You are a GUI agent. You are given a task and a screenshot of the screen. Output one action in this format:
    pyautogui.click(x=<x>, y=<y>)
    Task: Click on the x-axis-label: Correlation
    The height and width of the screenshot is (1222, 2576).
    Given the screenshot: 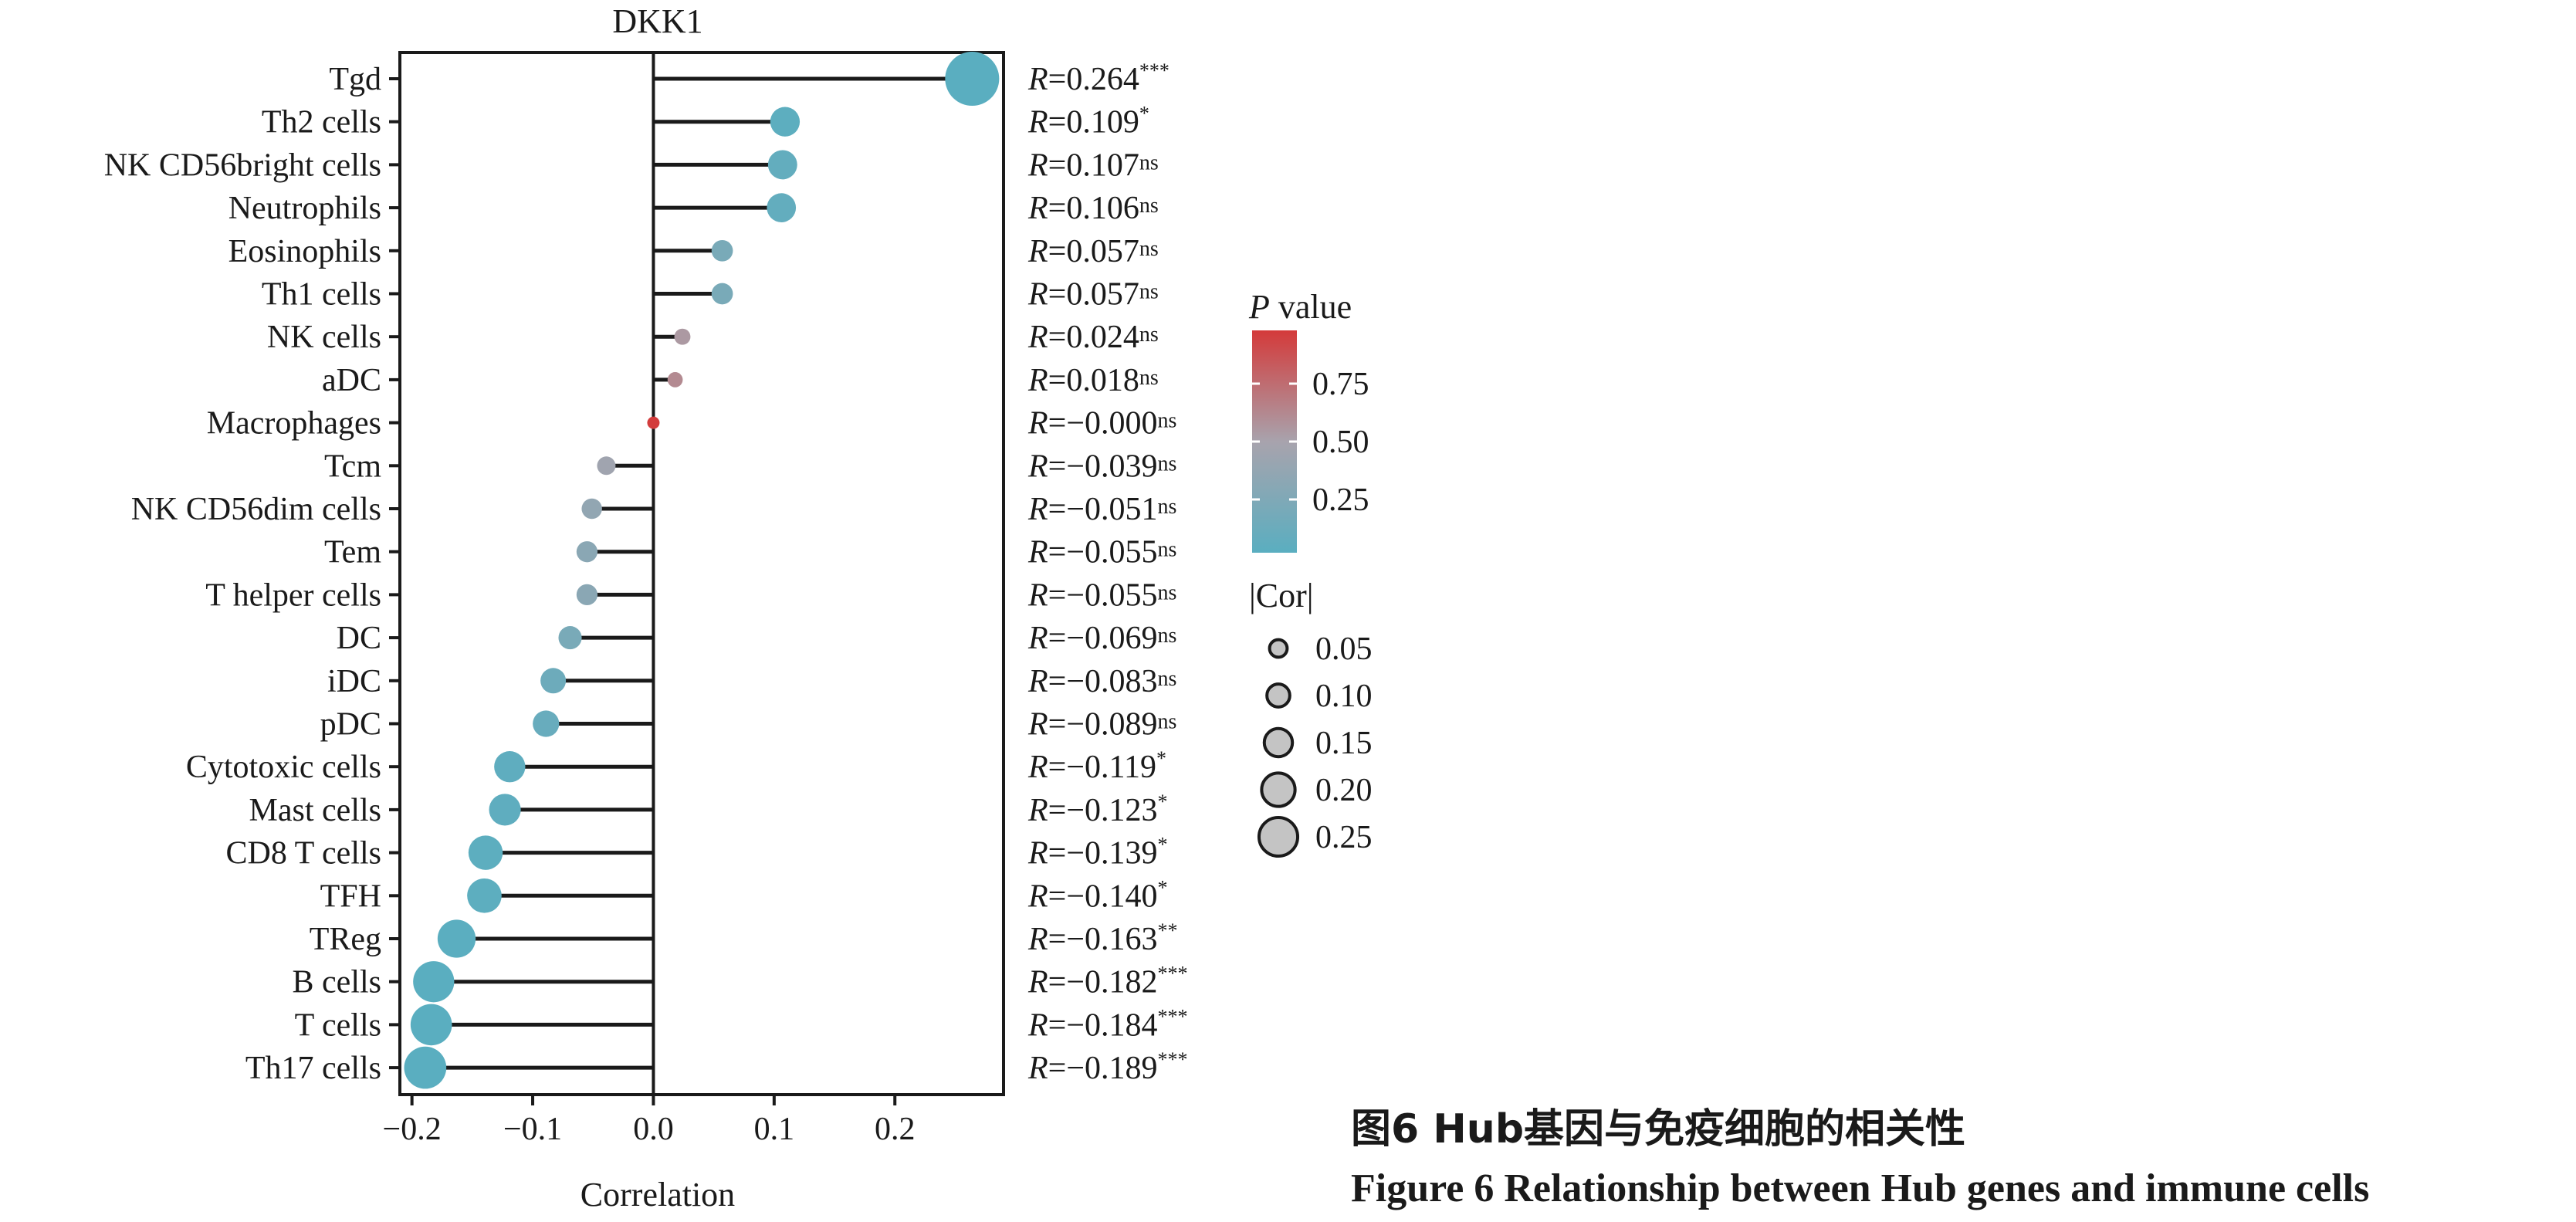 What is the action you would take?
    pyautogui.click(x=658, y=1195)
    